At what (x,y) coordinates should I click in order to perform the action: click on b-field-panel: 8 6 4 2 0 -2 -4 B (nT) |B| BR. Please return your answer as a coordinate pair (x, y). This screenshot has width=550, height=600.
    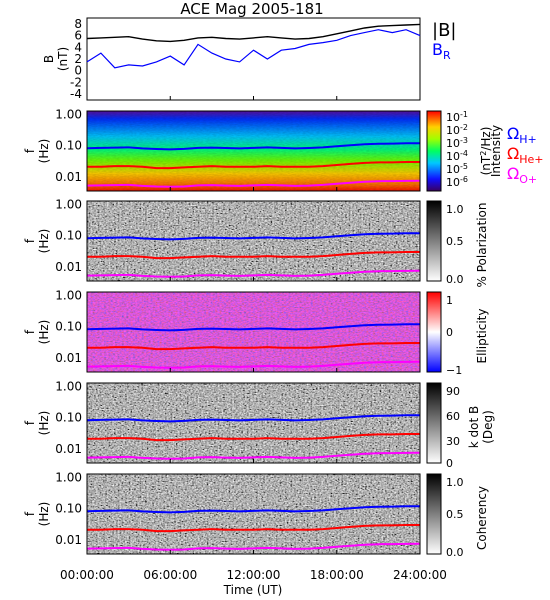
    Looking at the image, I should click on (249, 59).